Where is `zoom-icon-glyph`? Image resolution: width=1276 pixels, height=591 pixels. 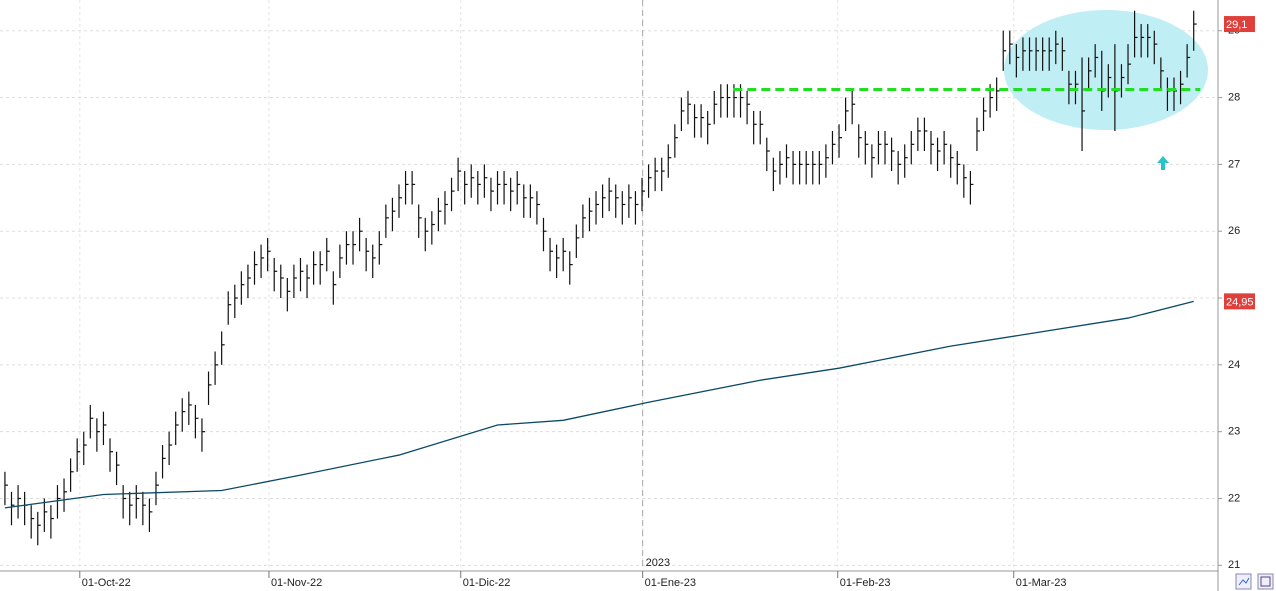 zoom-icon-glyph is located at coordinates (1244, 581).